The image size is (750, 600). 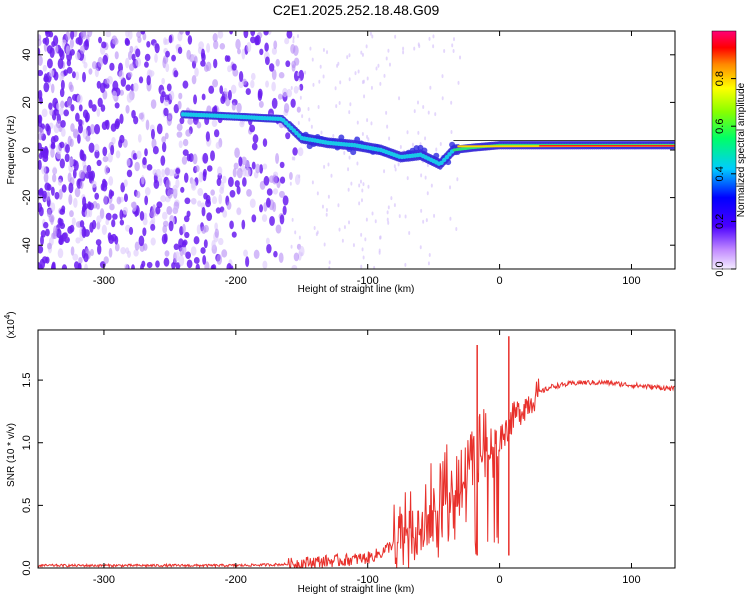 What do you see at coordinates (368, 281) in the screenshot?
I see `x-tick-label: -100` at bounding box center [368, 281].